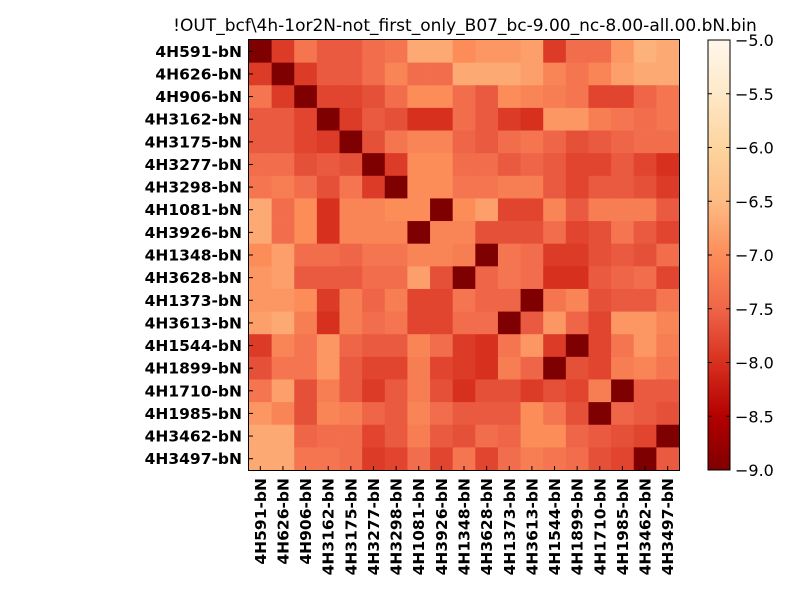 The height and width of the screenshot is (600, 800). What do you see at coordinates (198, 97) in the screenshot?
I see `y-tick-label: 4H906-bN` at bounding box center [198, 97].